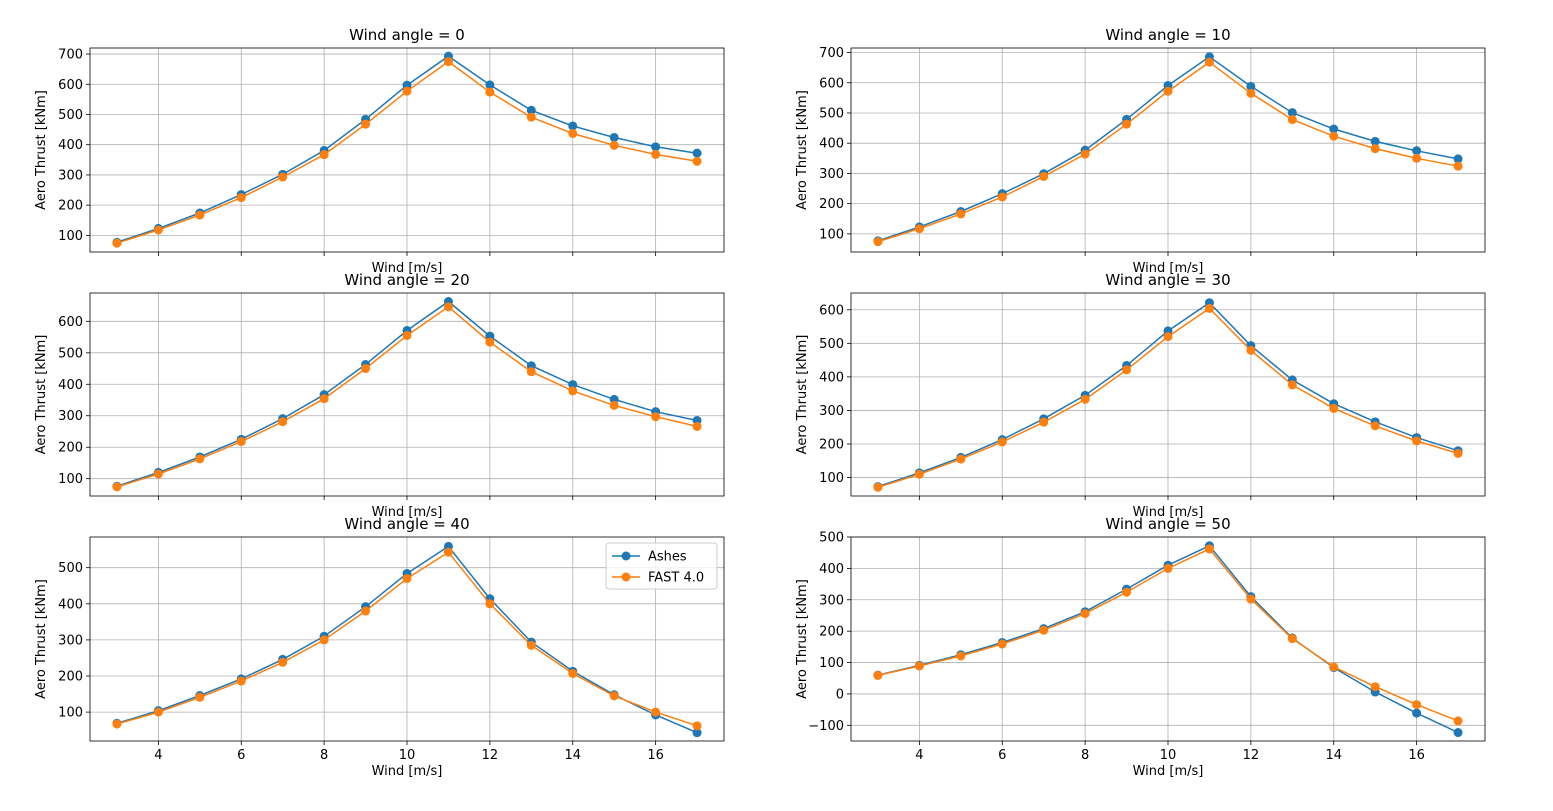  I want to click on legend-label: FAST 4.0, so click(676, 578).